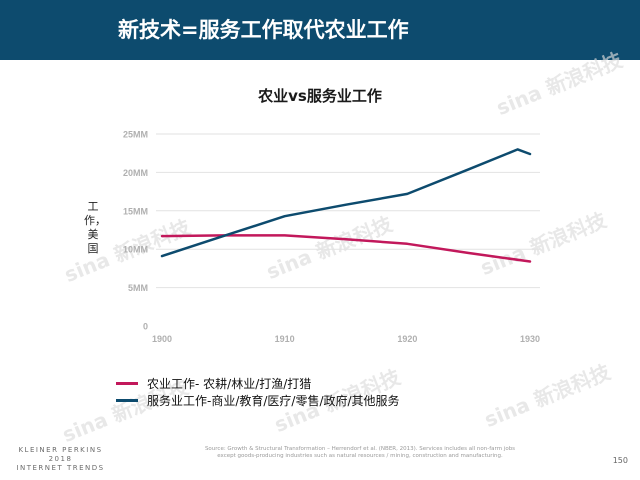 This screenshot has height=480, width=640. I want to click on x-tick-label: 1910, so click(285, 339).